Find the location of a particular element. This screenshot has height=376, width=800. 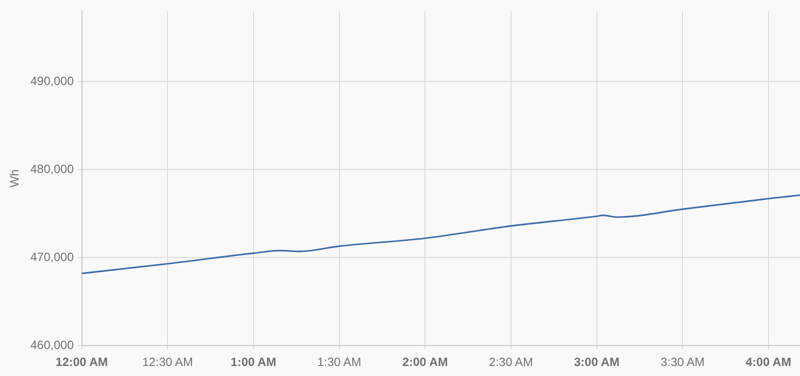

x-tick-label: 2:30 AM is located at coordinates (510, 362).